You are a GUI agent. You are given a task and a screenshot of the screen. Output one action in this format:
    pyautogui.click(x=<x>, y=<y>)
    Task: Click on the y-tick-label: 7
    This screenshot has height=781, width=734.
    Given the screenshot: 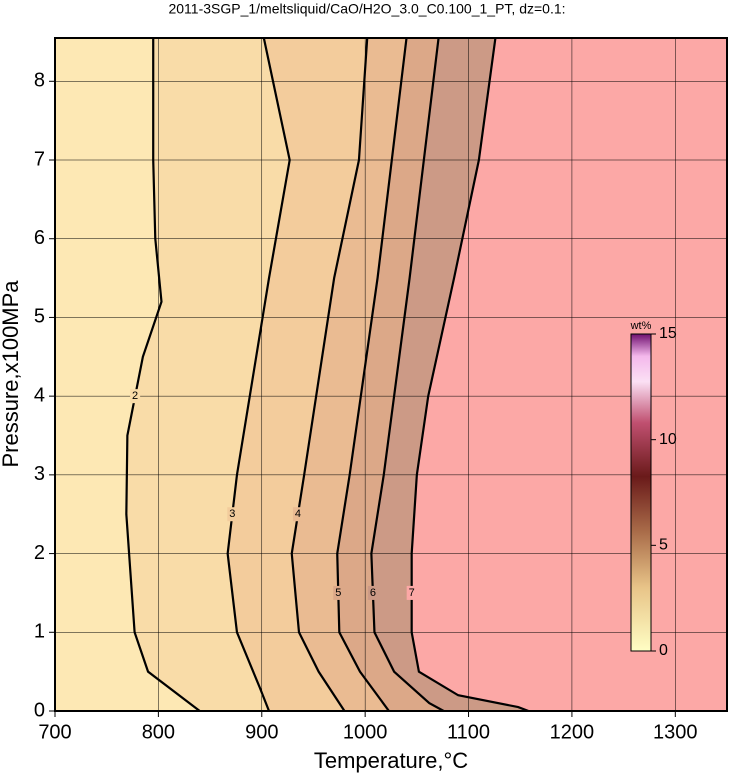 What is the action you would take?
    pyautogui.click(x=39, y=159)
    